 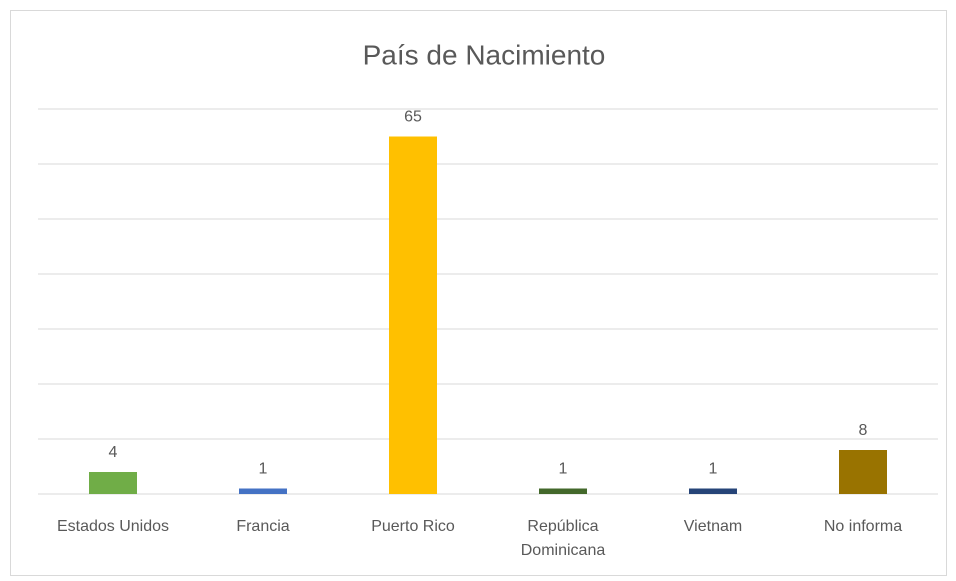 What do you see at coordinates (113, 452) in the screenshot?
I see `data-label: 4` at bounding box center [113, 452].